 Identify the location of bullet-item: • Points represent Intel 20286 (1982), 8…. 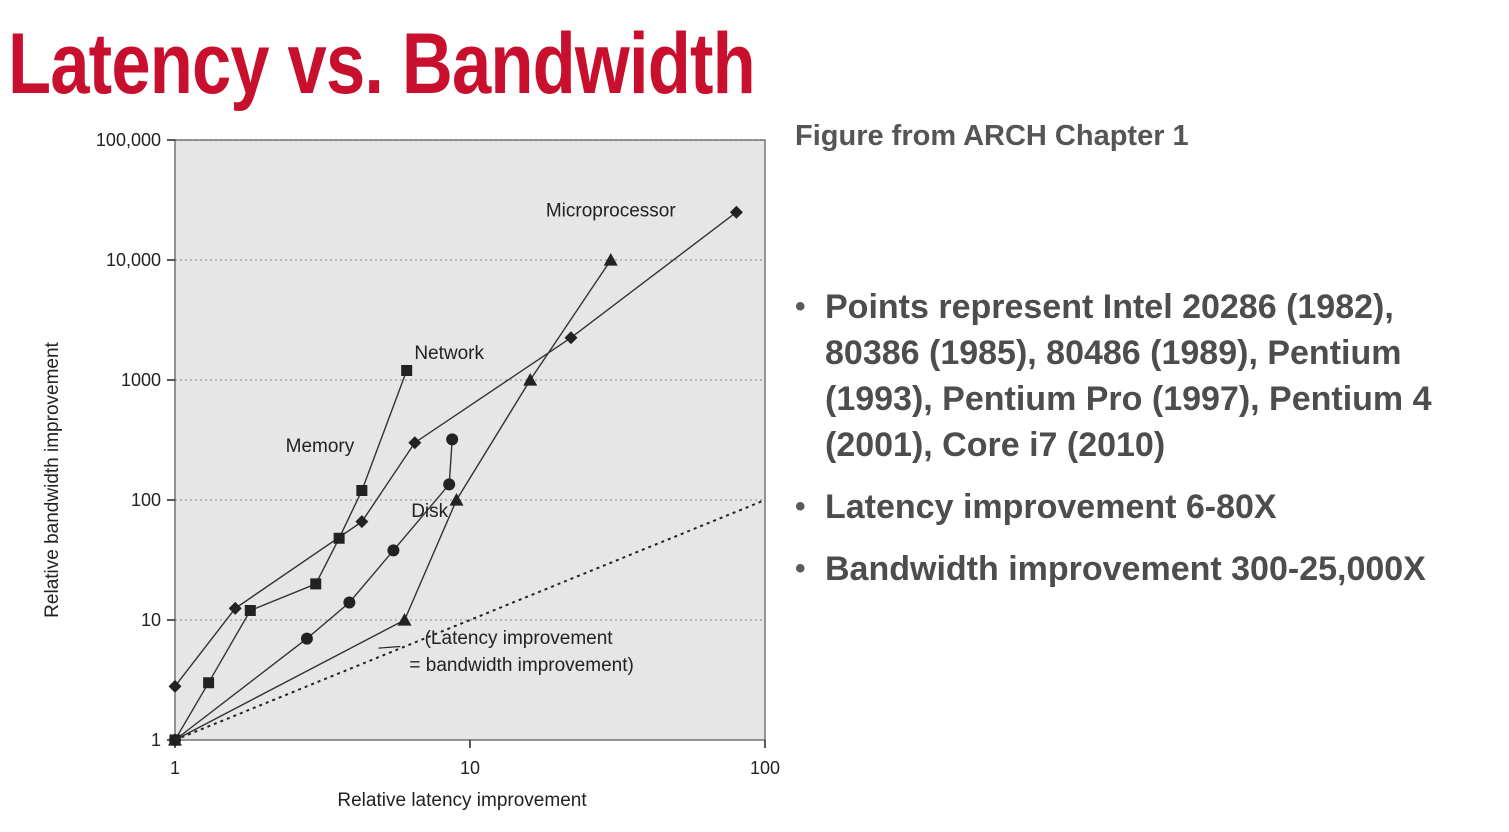
(1145, 376).